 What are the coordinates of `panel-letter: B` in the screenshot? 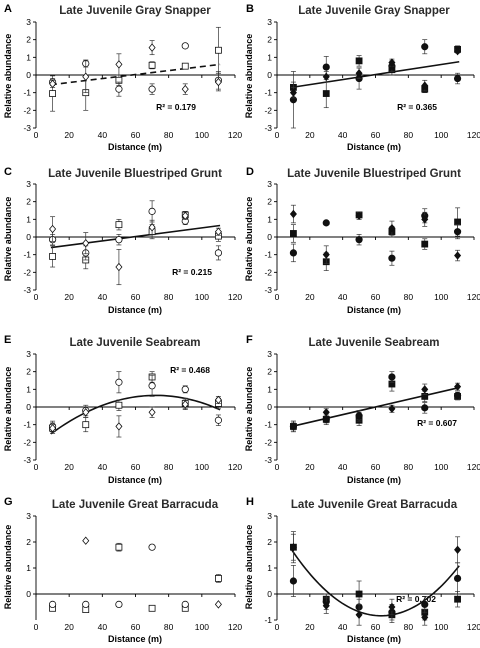 It's located at (250, 9).